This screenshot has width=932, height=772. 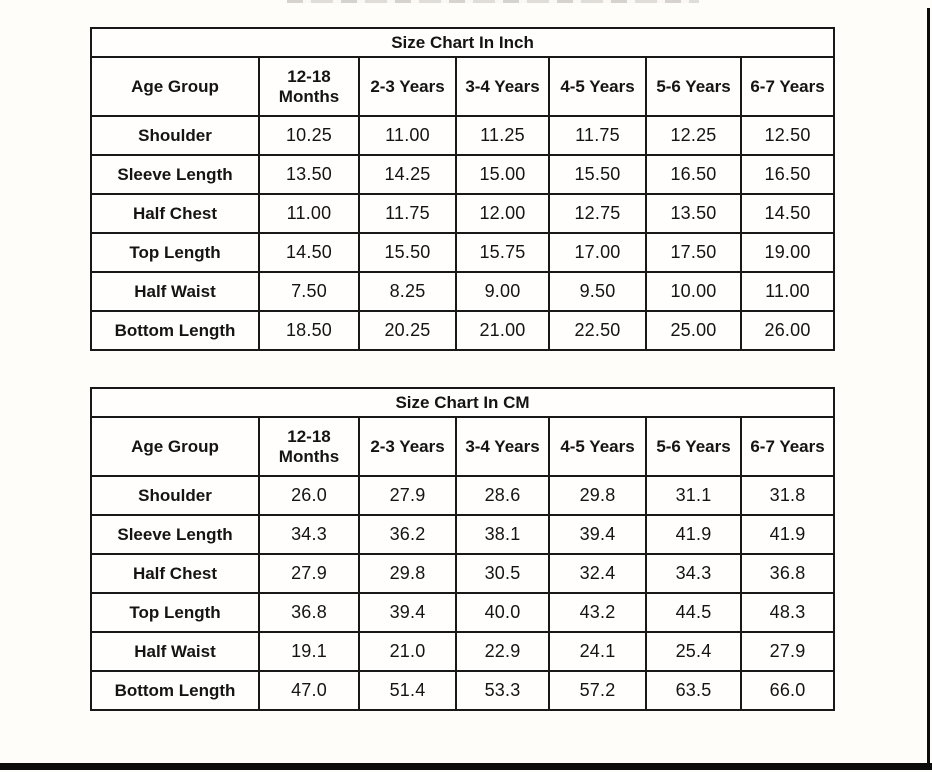 What do you see at coordinates (462, 42) in the screenshot?
I see `table-title: Size Chart In Inch` at bounding box center [462, 42].